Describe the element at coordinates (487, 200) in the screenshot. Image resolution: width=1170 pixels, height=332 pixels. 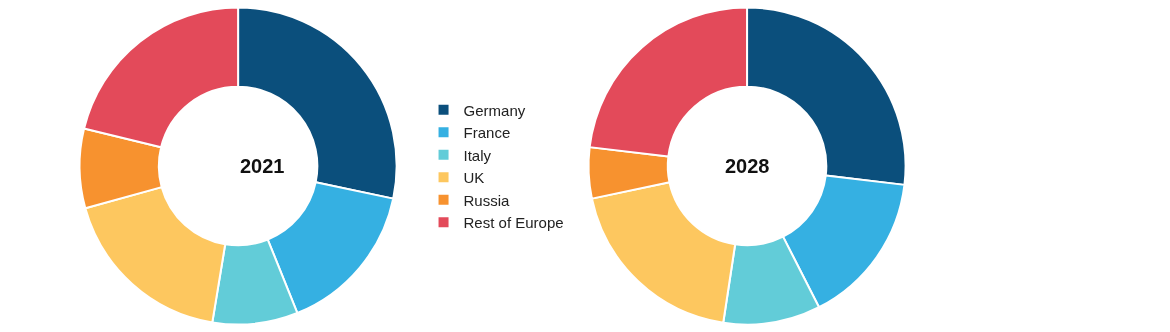
I see `legend-label: Russia` at that location.